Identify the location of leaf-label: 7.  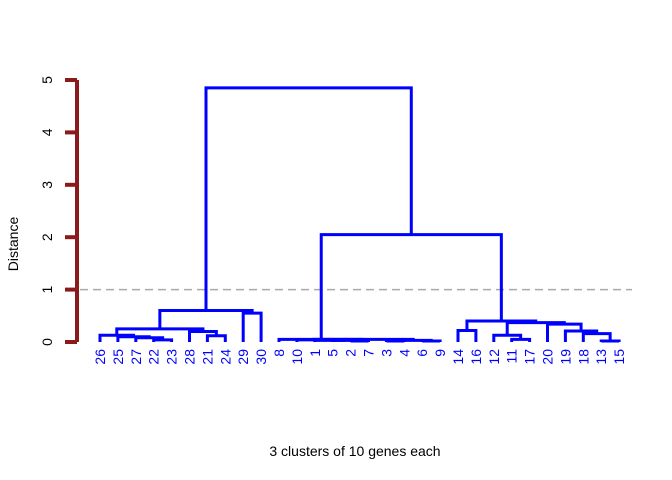
(369, 353).